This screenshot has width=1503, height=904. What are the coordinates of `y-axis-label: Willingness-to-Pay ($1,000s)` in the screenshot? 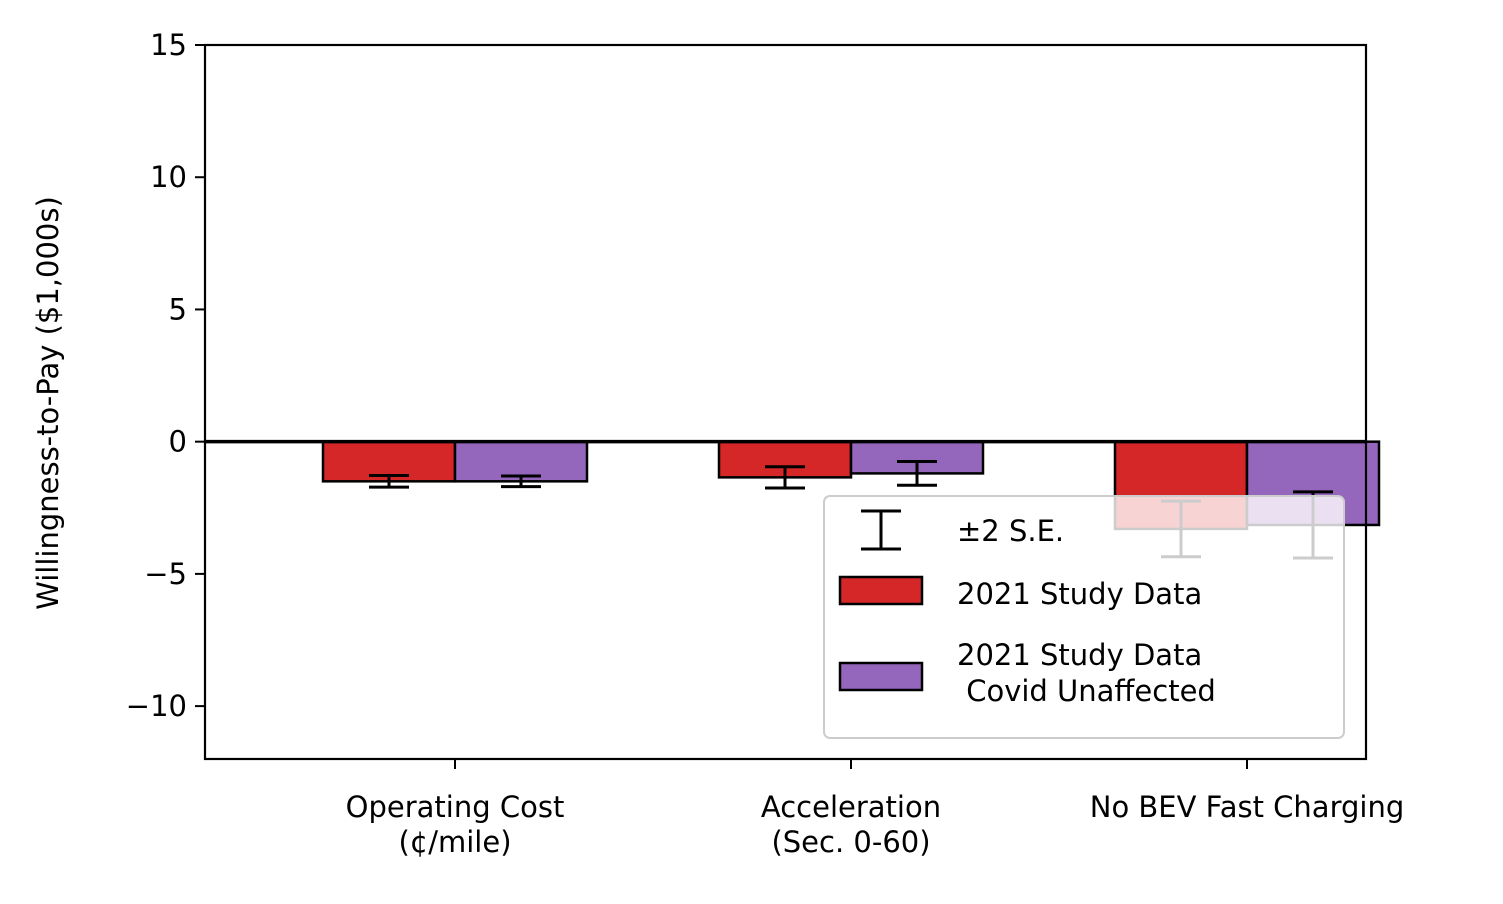 It's located at (48, 403).